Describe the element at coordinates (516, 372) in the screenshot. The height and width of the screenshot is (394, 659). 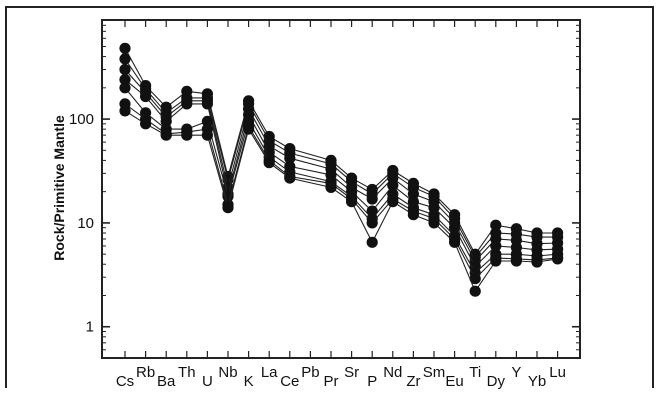
I see `x-tick-label-y: Y` at that location.